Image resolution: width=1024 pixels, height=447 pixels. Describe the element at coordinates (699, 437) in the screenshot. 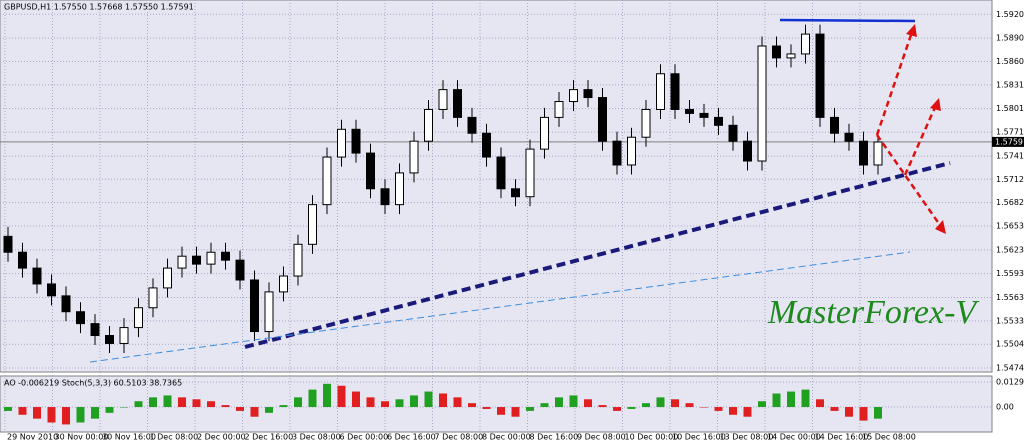

I see `x-tick-label: 10 Dec 16:00` at that location.